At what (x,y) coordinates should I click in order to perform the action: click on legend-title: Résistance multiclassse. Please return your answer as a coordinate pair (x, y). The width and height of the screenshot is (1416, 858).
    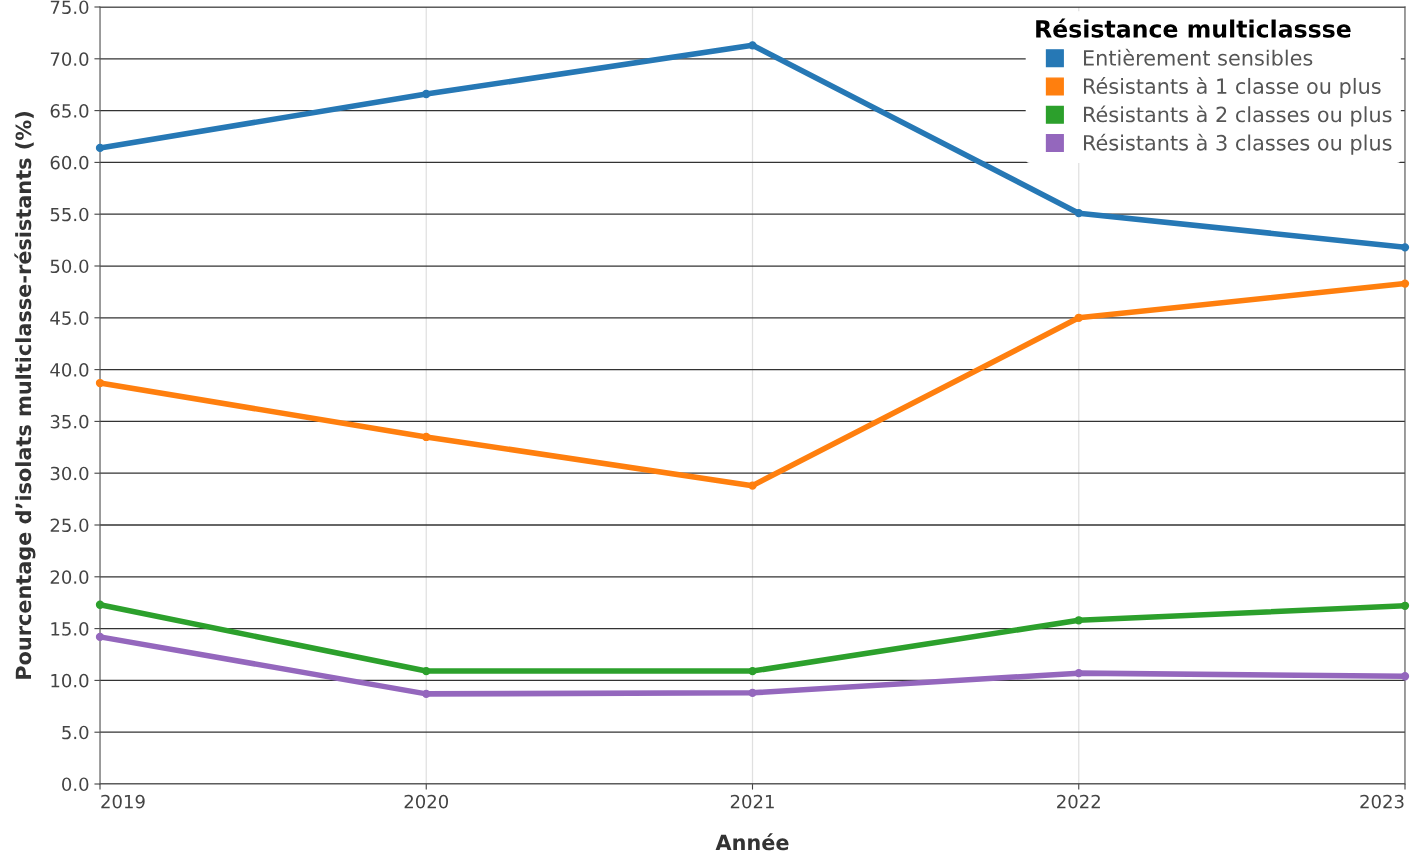
    Looking at the image, I should click on (1193, 28).